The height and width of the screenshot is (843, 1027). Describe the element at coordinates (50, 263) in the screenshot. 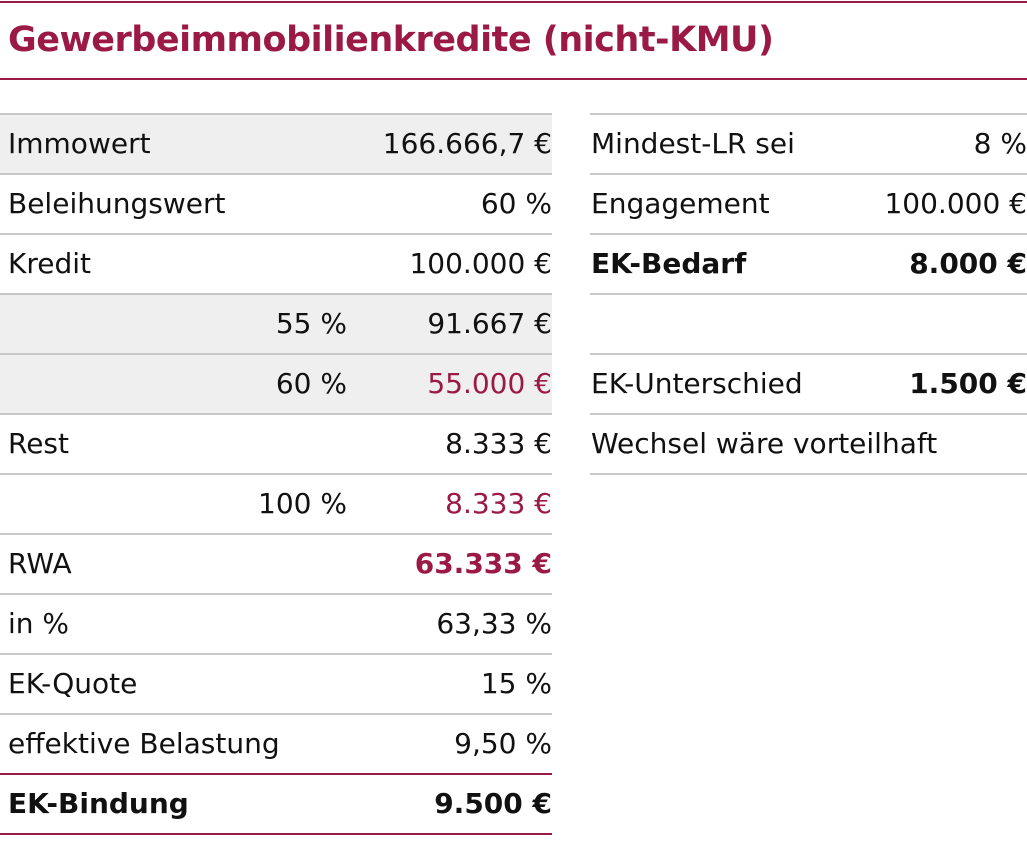

I see `row-label: Kredit` at that location.